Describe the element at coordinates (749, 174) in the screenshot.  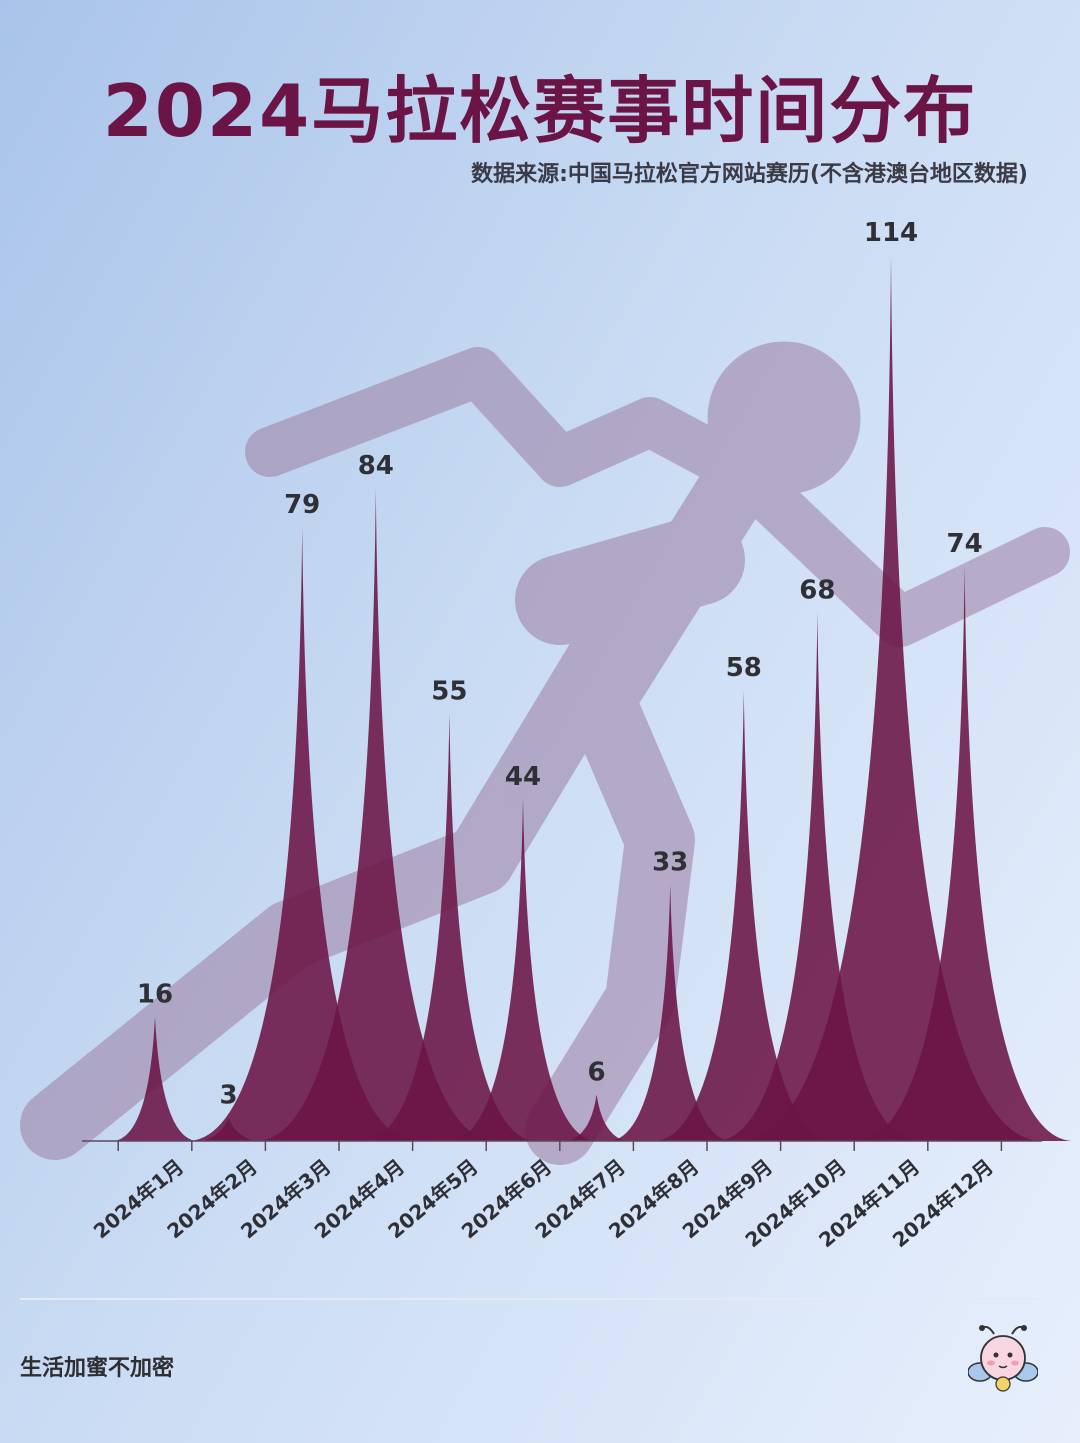
I see `source-note: 数据来源:中国马拉松官方网站赛历(不含港澳台地区数据)` at that location.